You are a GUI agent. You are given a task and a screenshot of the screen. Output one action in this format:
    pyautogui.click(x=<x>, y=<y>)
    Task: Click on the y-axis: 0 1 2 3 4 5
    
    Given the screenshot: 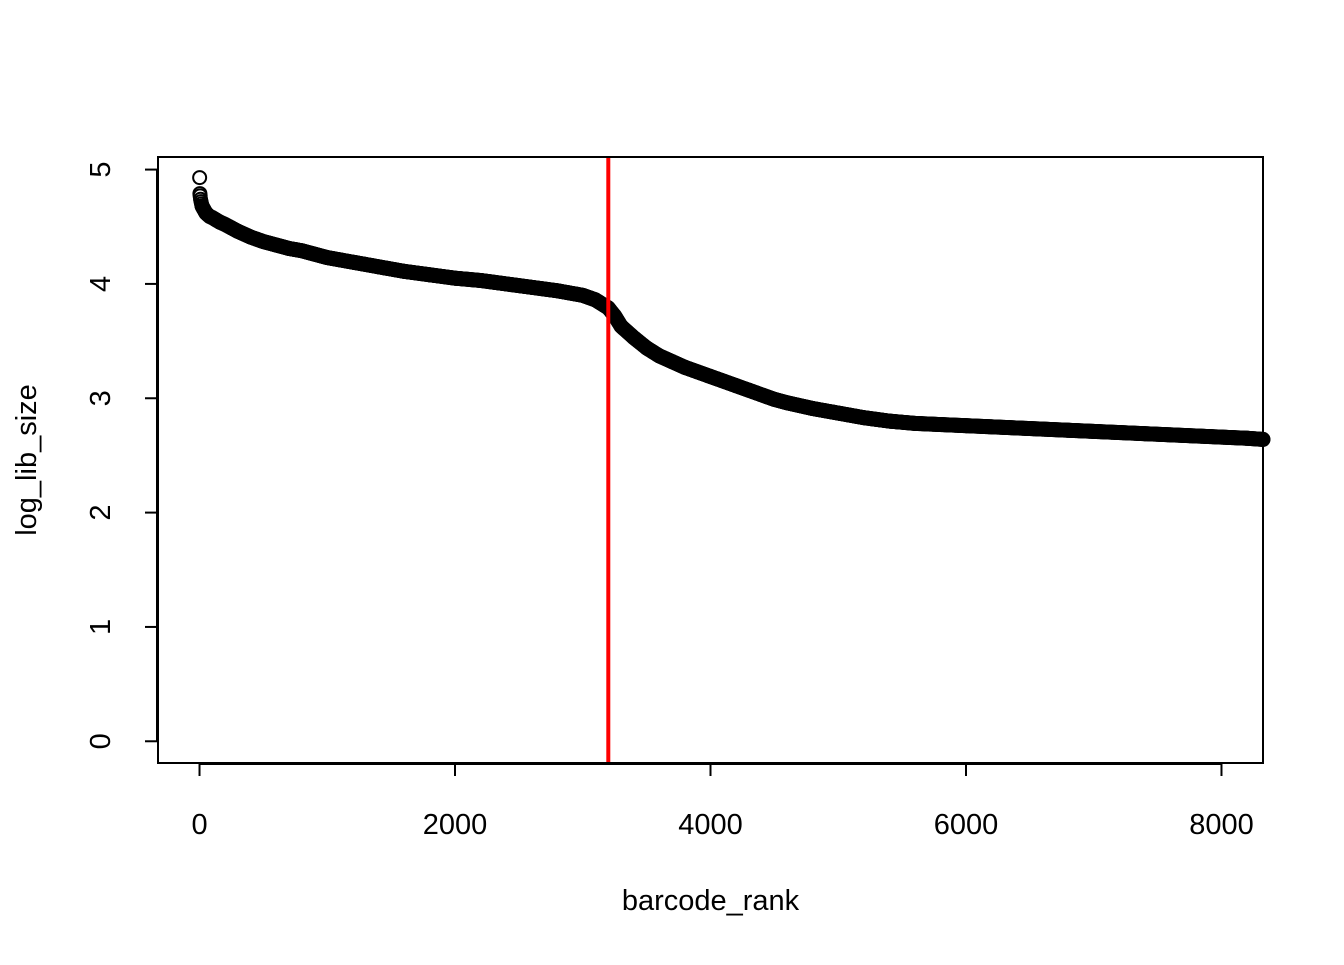 What is the action you would take?
    pyautogui.click(x=121, y=455)
    